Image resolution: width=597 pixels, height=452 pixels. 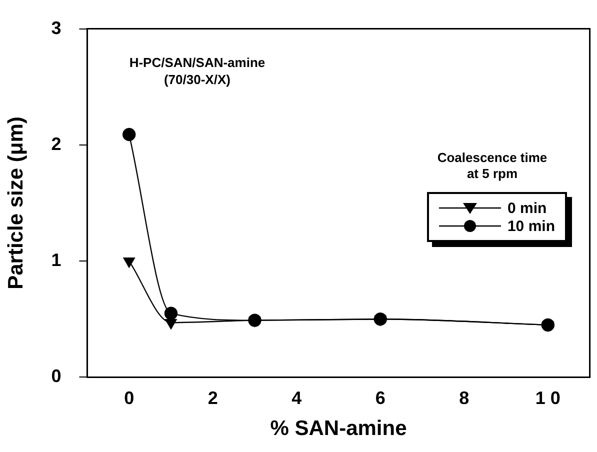 I want to click on x-tick-label: 0, so click(x=129, y=398).